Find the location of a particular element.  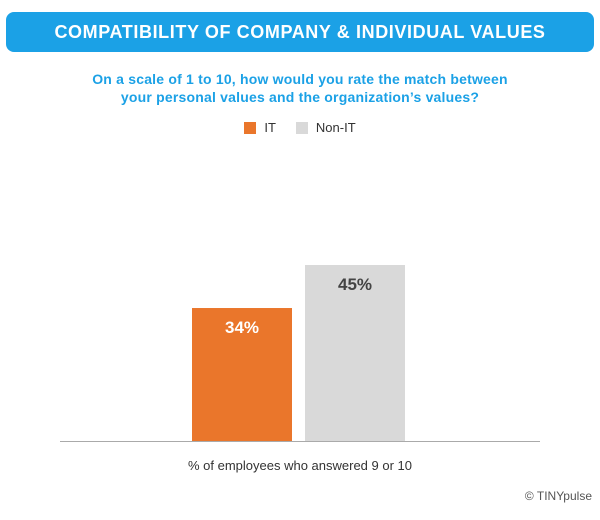

bar-it is located at coordinates (242, 374).